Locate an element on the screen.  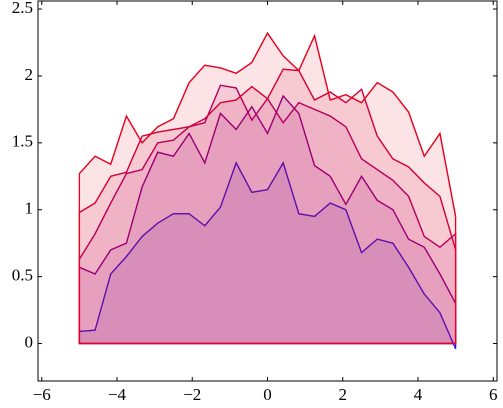
y-tick-label: 1 is located at coordinates (29, 208).